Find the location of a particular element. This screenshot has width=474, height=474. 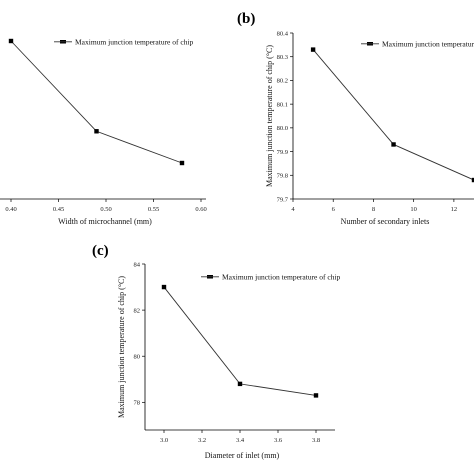

x-tick-label: 10 is located at coordinates (413, 209).